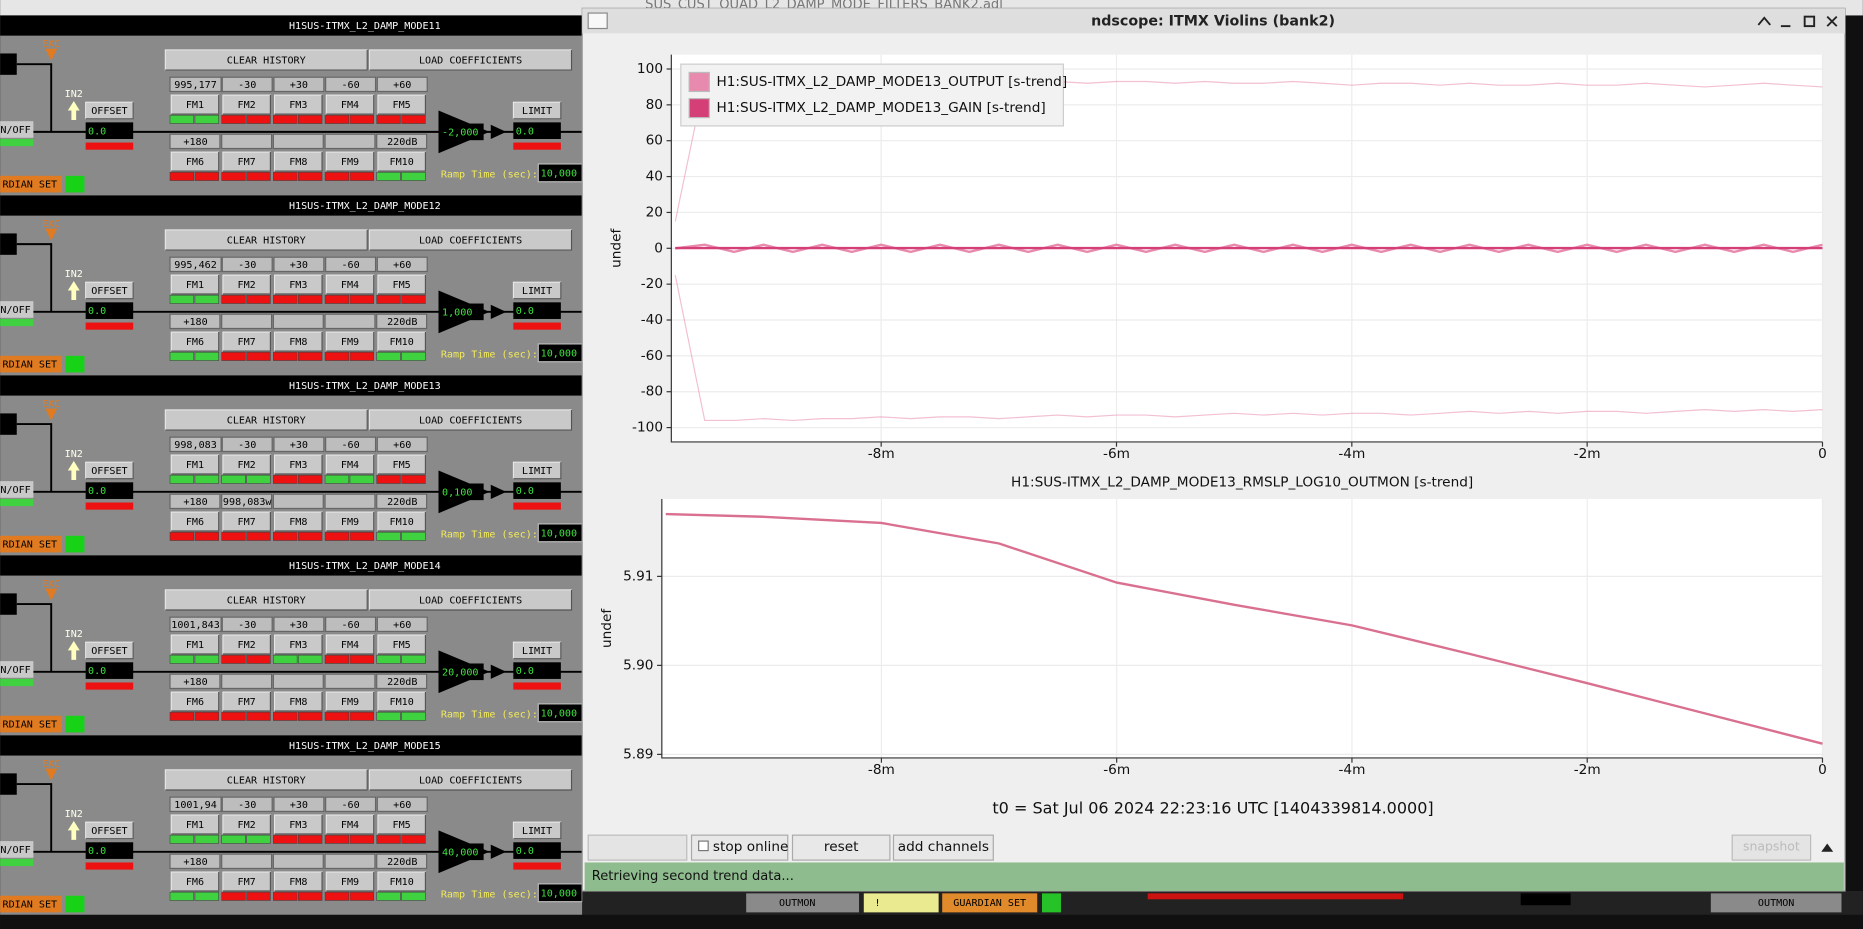 The width and height of the screenshot is (1863, 929). Describe the element at coordinates (537, 850) in the screenshot. I see `limit-display` at that location.